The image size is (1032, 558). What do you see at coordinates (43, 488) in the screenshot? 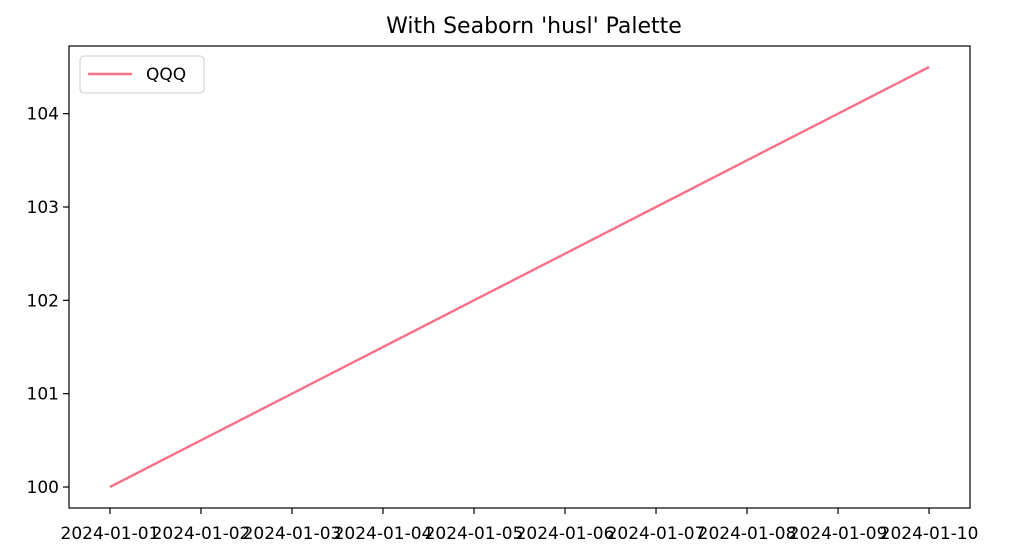
I see `y-tick-label: 100` at bounding box center [43, 488].